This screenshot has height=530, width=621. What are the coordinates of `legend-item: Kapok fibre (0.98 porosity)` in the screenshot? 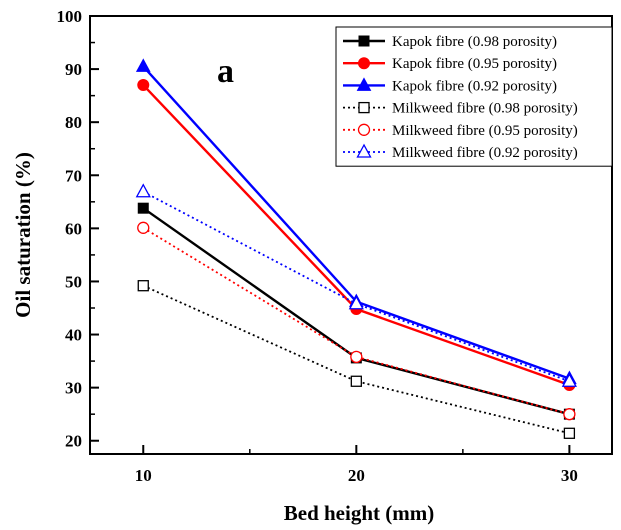 It's located at (450, 42).